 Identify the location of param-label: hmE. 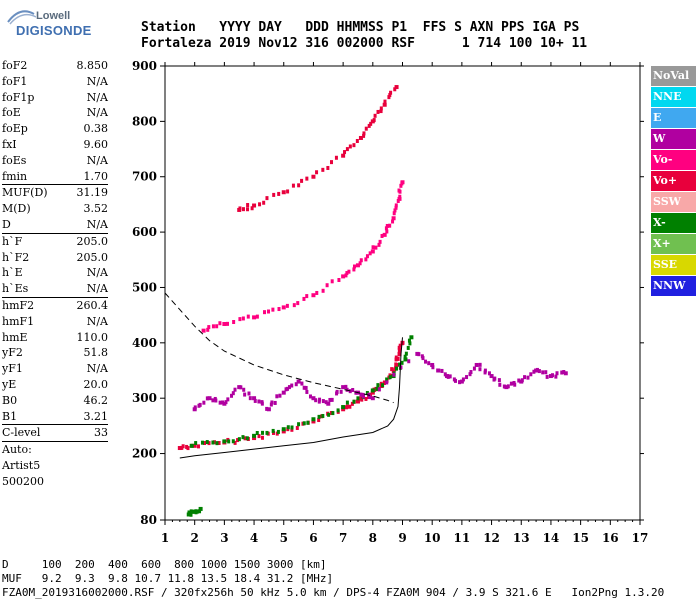
(15, 337).